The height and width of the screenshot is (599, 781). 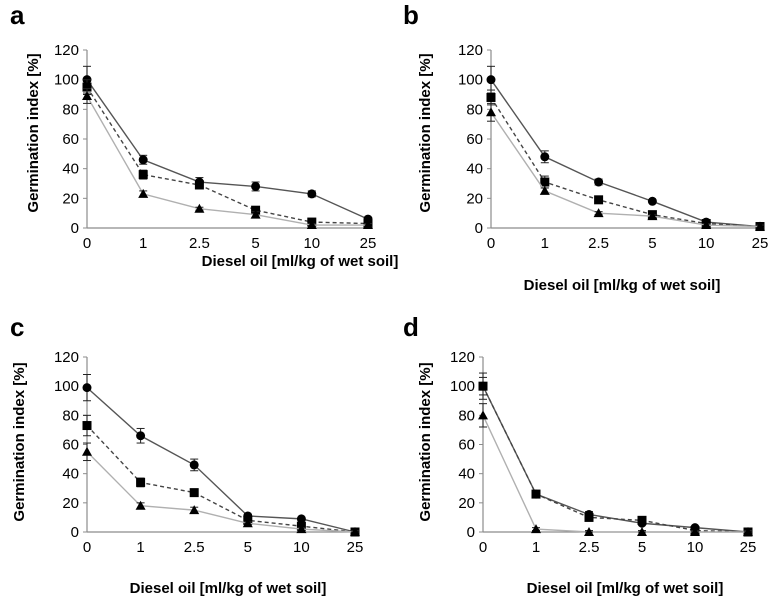 What do you see at coordinates (17, 327) in the screenshot?
I see `panel-label: c` at bounding box center [17, 327].